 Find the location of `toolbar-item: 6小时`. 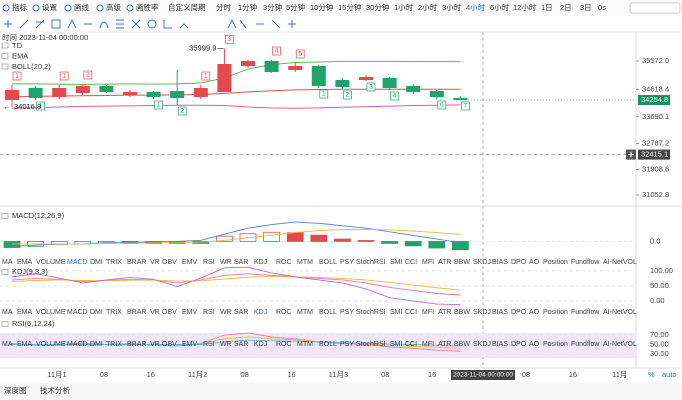

toolbar-item: 6小时 is located at coordinates (500, 7).